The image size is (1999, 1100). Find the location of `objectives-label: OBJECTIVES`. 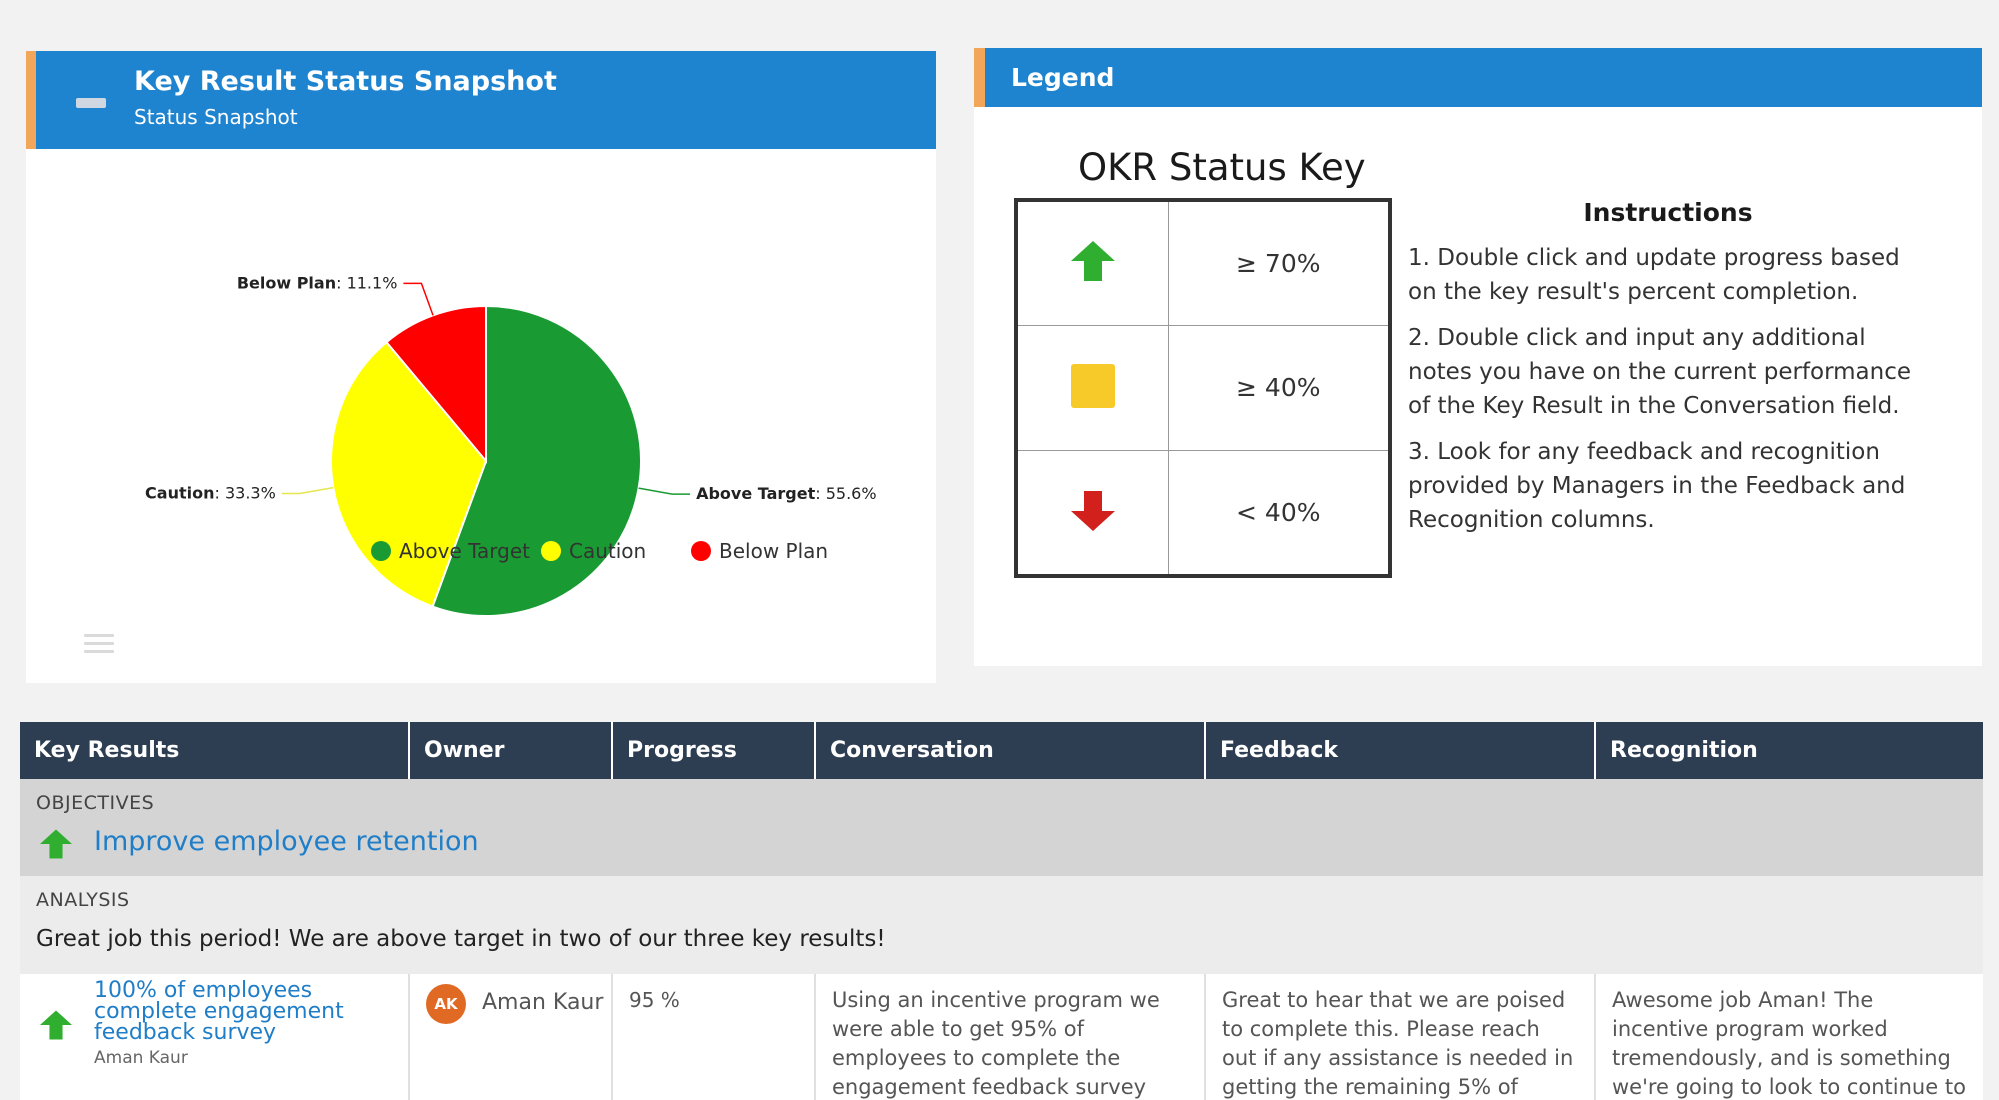

objectives-label: OBJECTIVES is located at coordinates (95, 803).